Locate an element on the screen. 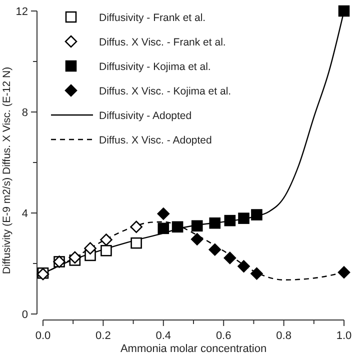 Image resolution: width=356 pixels, height=354 pixels. y-tick-label: 0 is located at coordinates (25, 315).